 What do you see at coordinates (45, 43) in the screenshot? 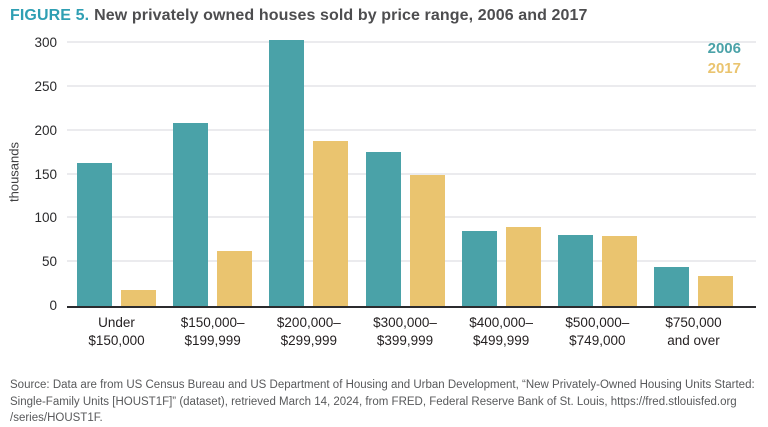
I see `y-tick-label-300: 300` at bounding box center [45, 43].